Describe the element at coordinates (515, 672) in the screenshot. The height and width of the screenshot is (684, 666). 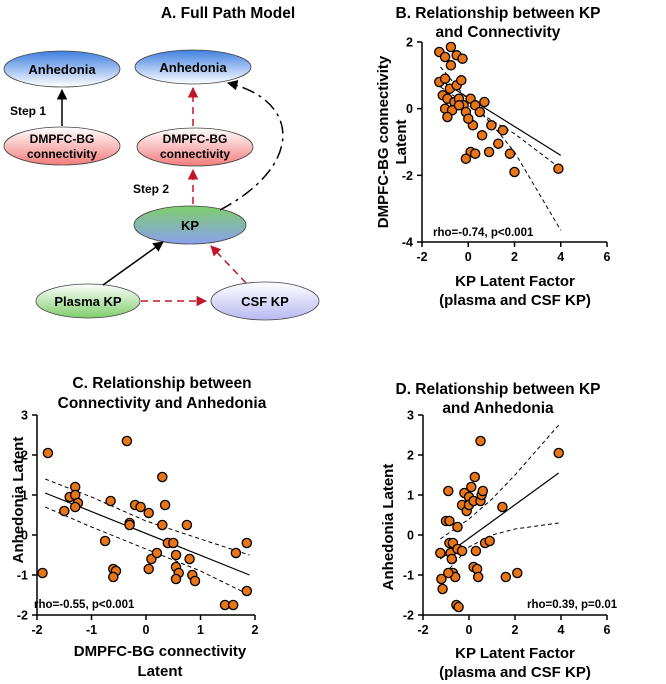
I see `chart-d-xlabel-2: (plasma and CSF KP)` at that location.